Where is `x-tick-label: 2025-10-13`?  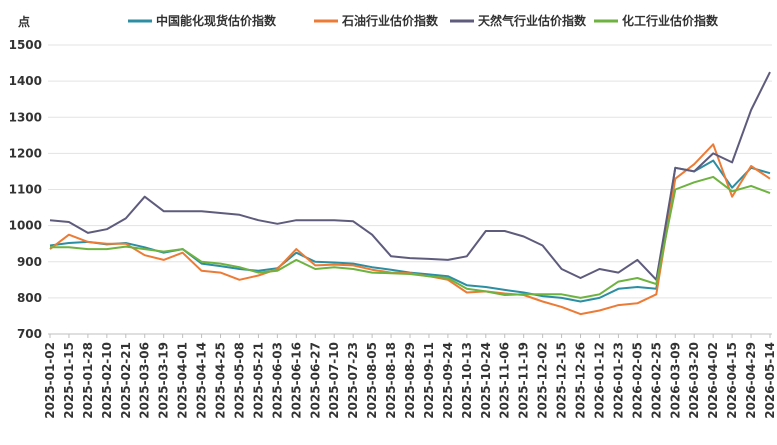
x-tick-label: 2025-10-13 is located at coordinates (467, 380).